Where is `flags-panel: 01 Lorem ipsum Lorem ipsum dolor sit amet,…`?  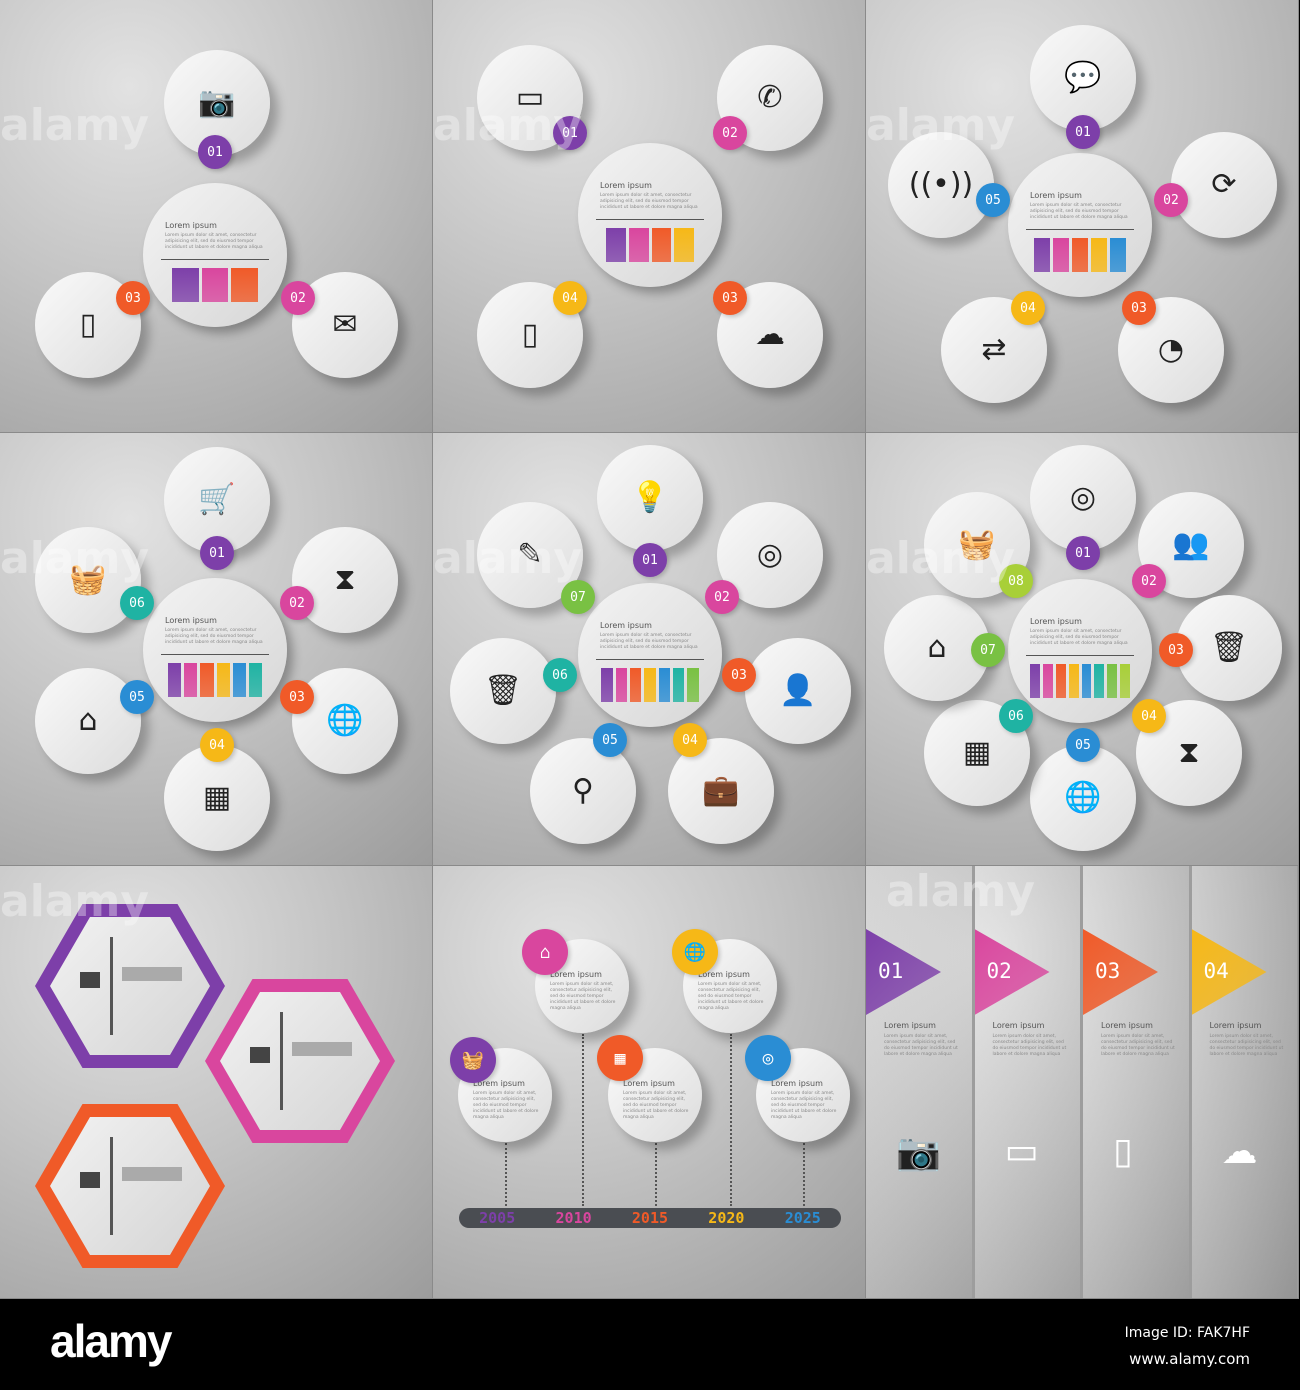
flags-panel: 01 Lorem ipsum Lorem ipsum dolor sit amet,… is located at coordinates (1082, 1082).